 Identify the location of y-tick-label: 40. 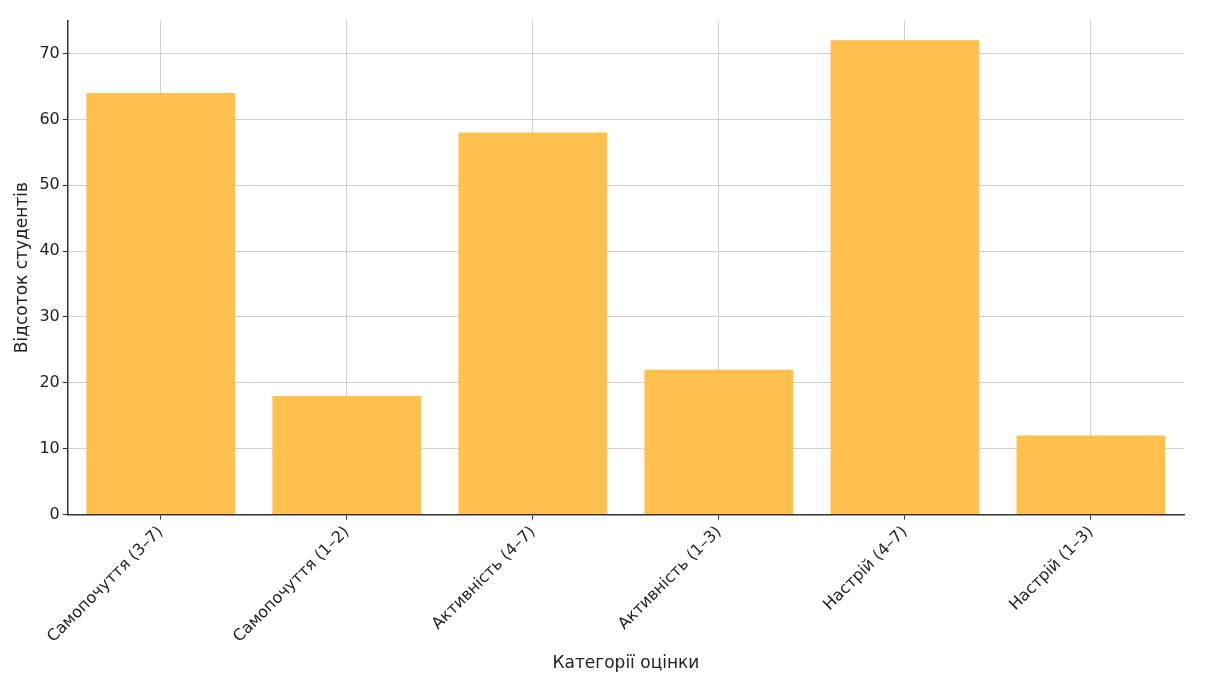
(49, 250).